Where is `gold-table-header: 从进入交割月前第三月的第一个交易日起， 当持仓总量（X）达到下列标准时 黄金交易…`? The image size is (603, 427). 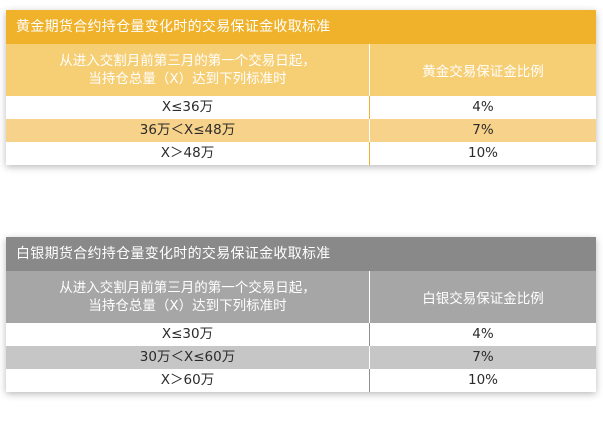 gold-table-header: 从进入交割月前第三月的第一个交易日起， 当持仓总量（X）达到下列标准时 黄金交易… is located at coordinates (301, 70).